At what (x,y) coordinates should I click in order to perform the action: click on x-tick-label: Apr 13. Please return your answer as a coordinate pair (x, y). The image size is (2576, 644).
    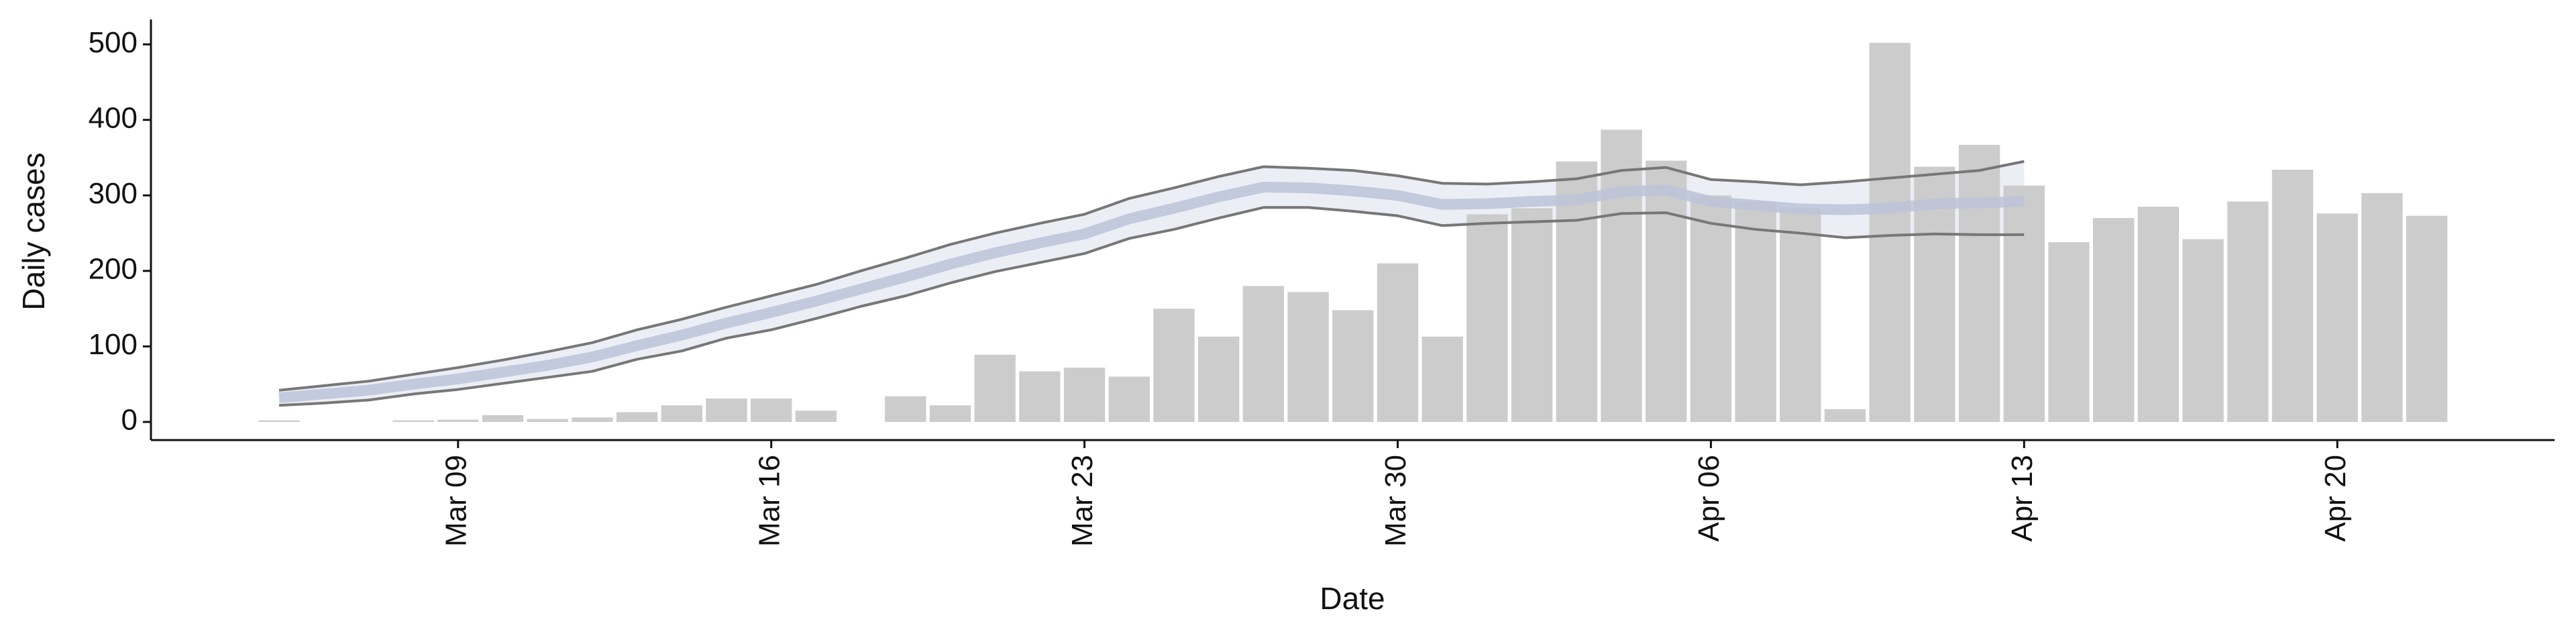
    Looking at the image, I should click on (2022, 498).